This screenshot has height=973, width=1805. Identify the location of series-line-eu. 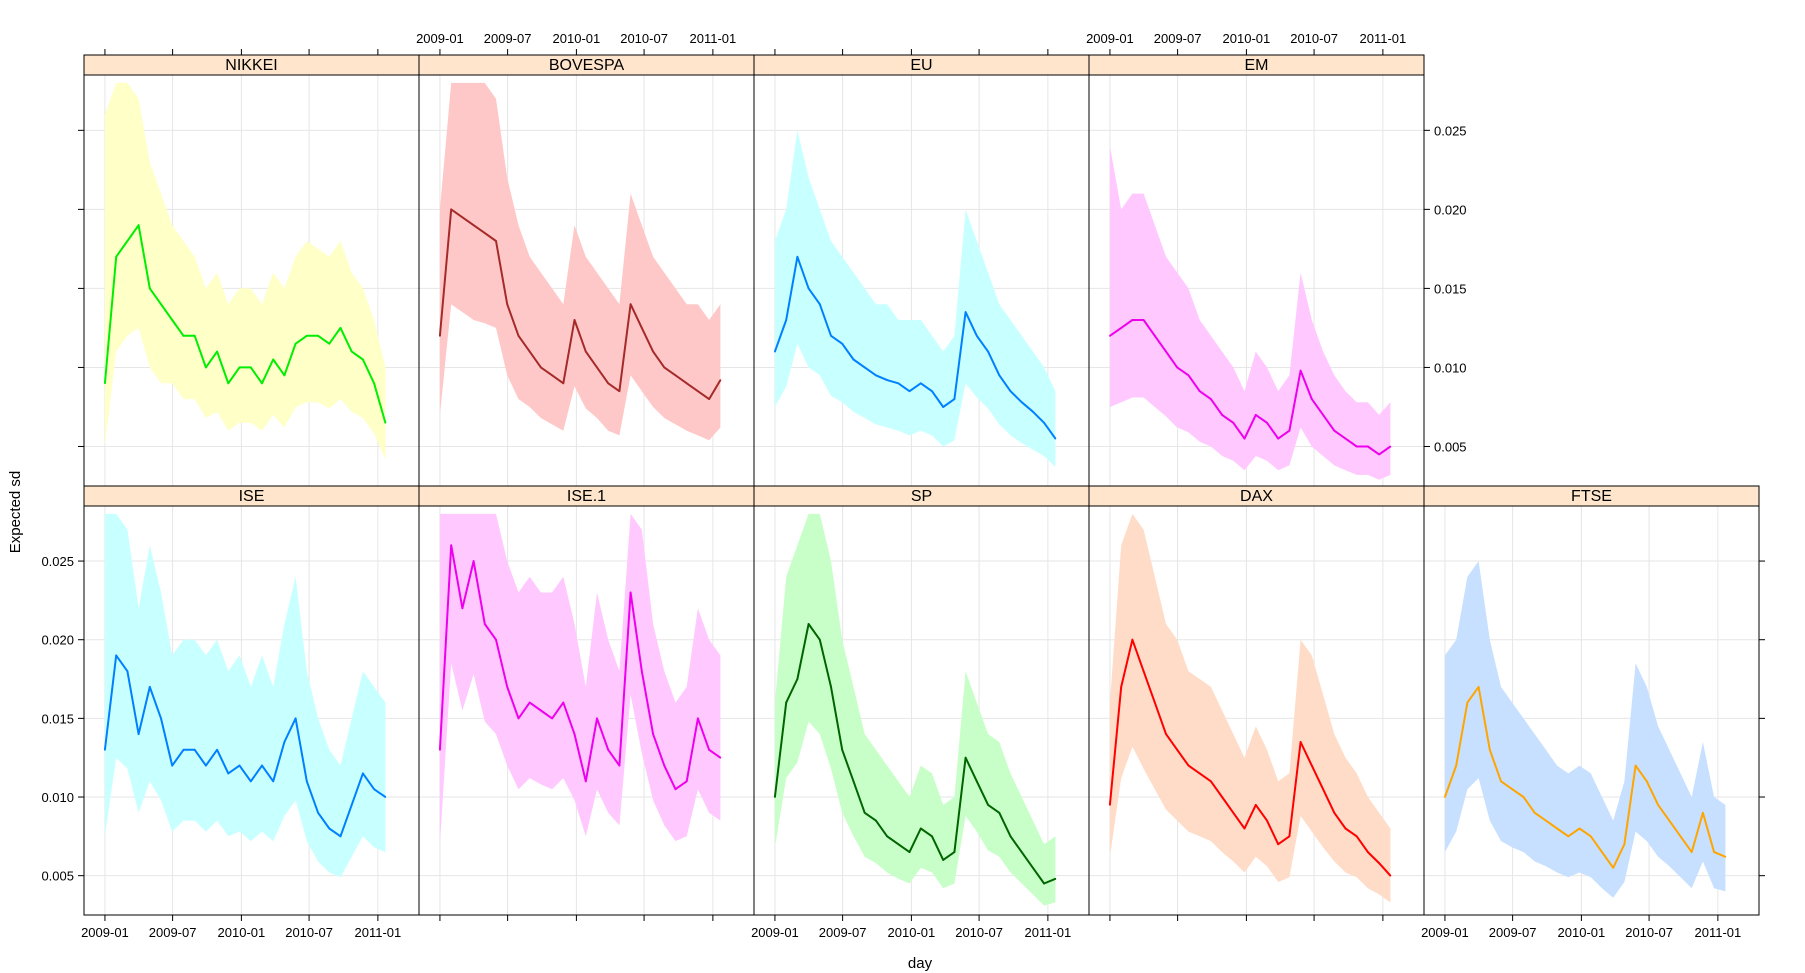
(915, 347).